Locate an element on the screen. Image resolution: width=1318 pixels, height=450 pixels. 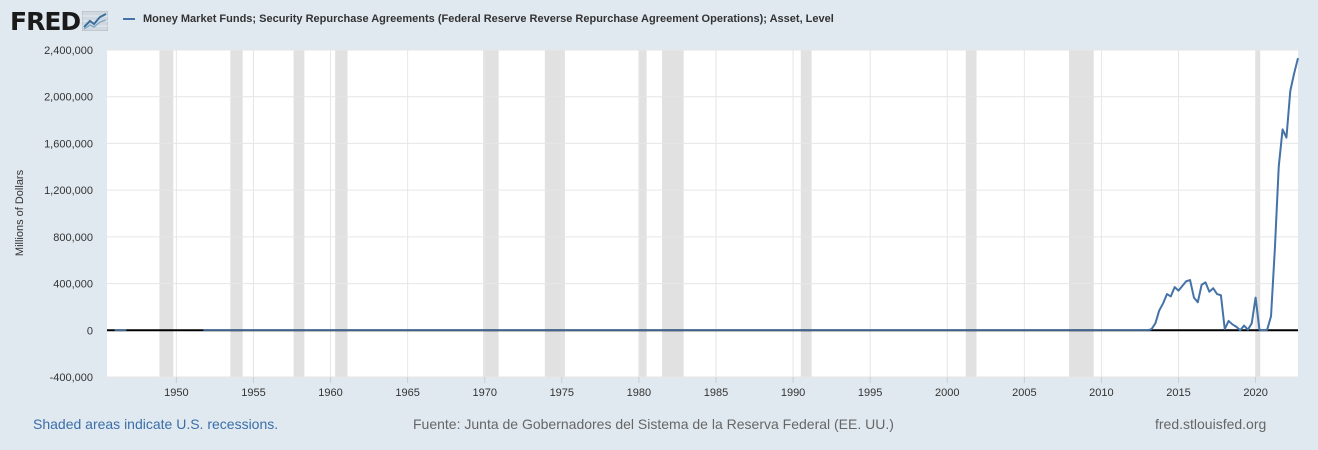
x-tick-label: 1955 is located at coordinates (253, 393).